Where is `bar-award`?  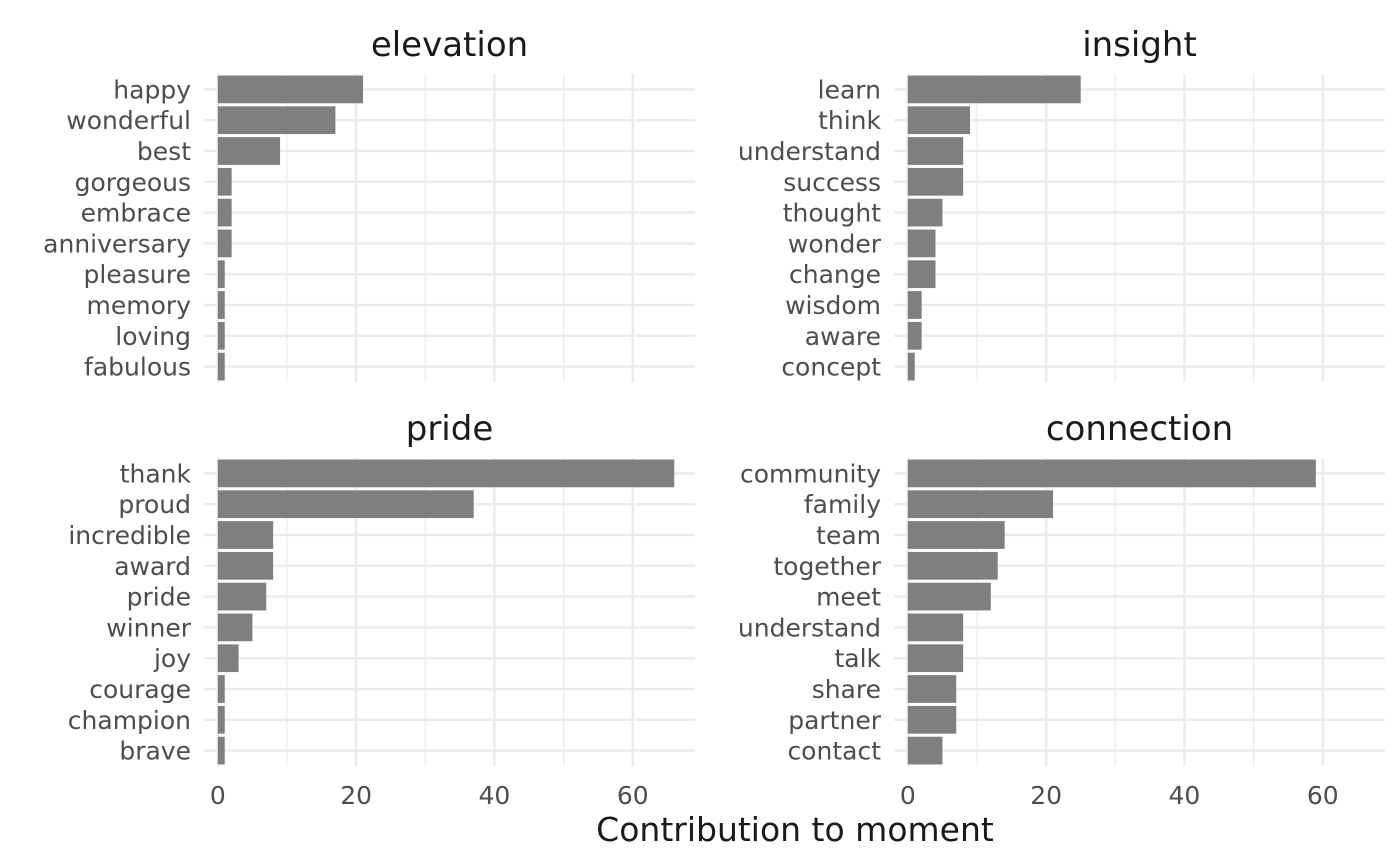 bar-award is located at coordinates (245, 565).